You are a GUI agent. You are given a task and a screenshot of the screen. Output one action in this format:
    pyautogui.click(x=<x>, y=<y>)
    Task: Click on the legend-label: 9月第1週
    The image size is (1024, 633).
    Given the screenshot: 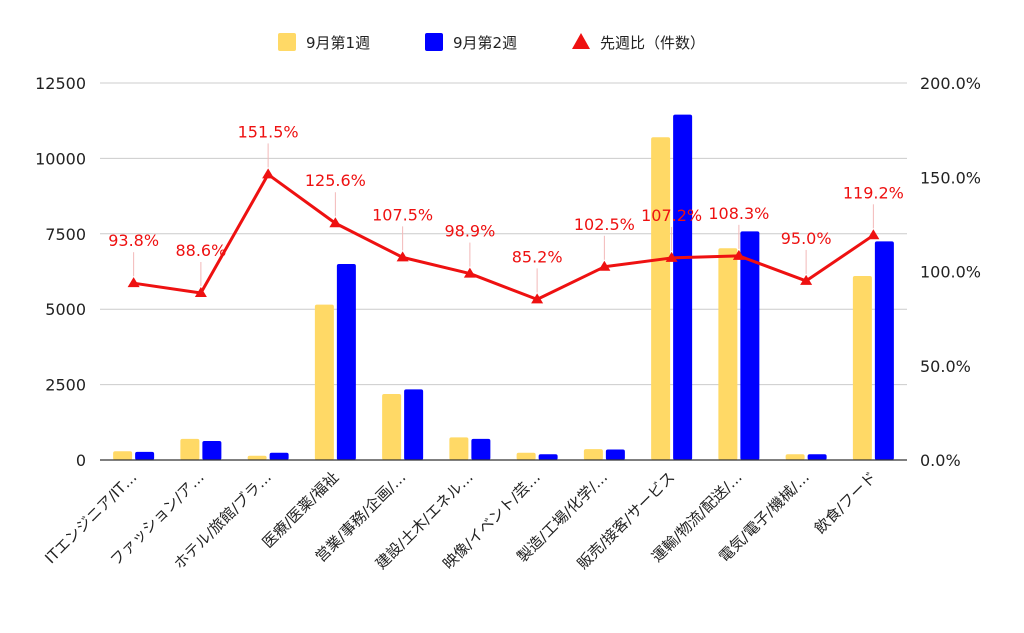 What is the action you would take?
    pyautogui.click(x=338, y=43)
    